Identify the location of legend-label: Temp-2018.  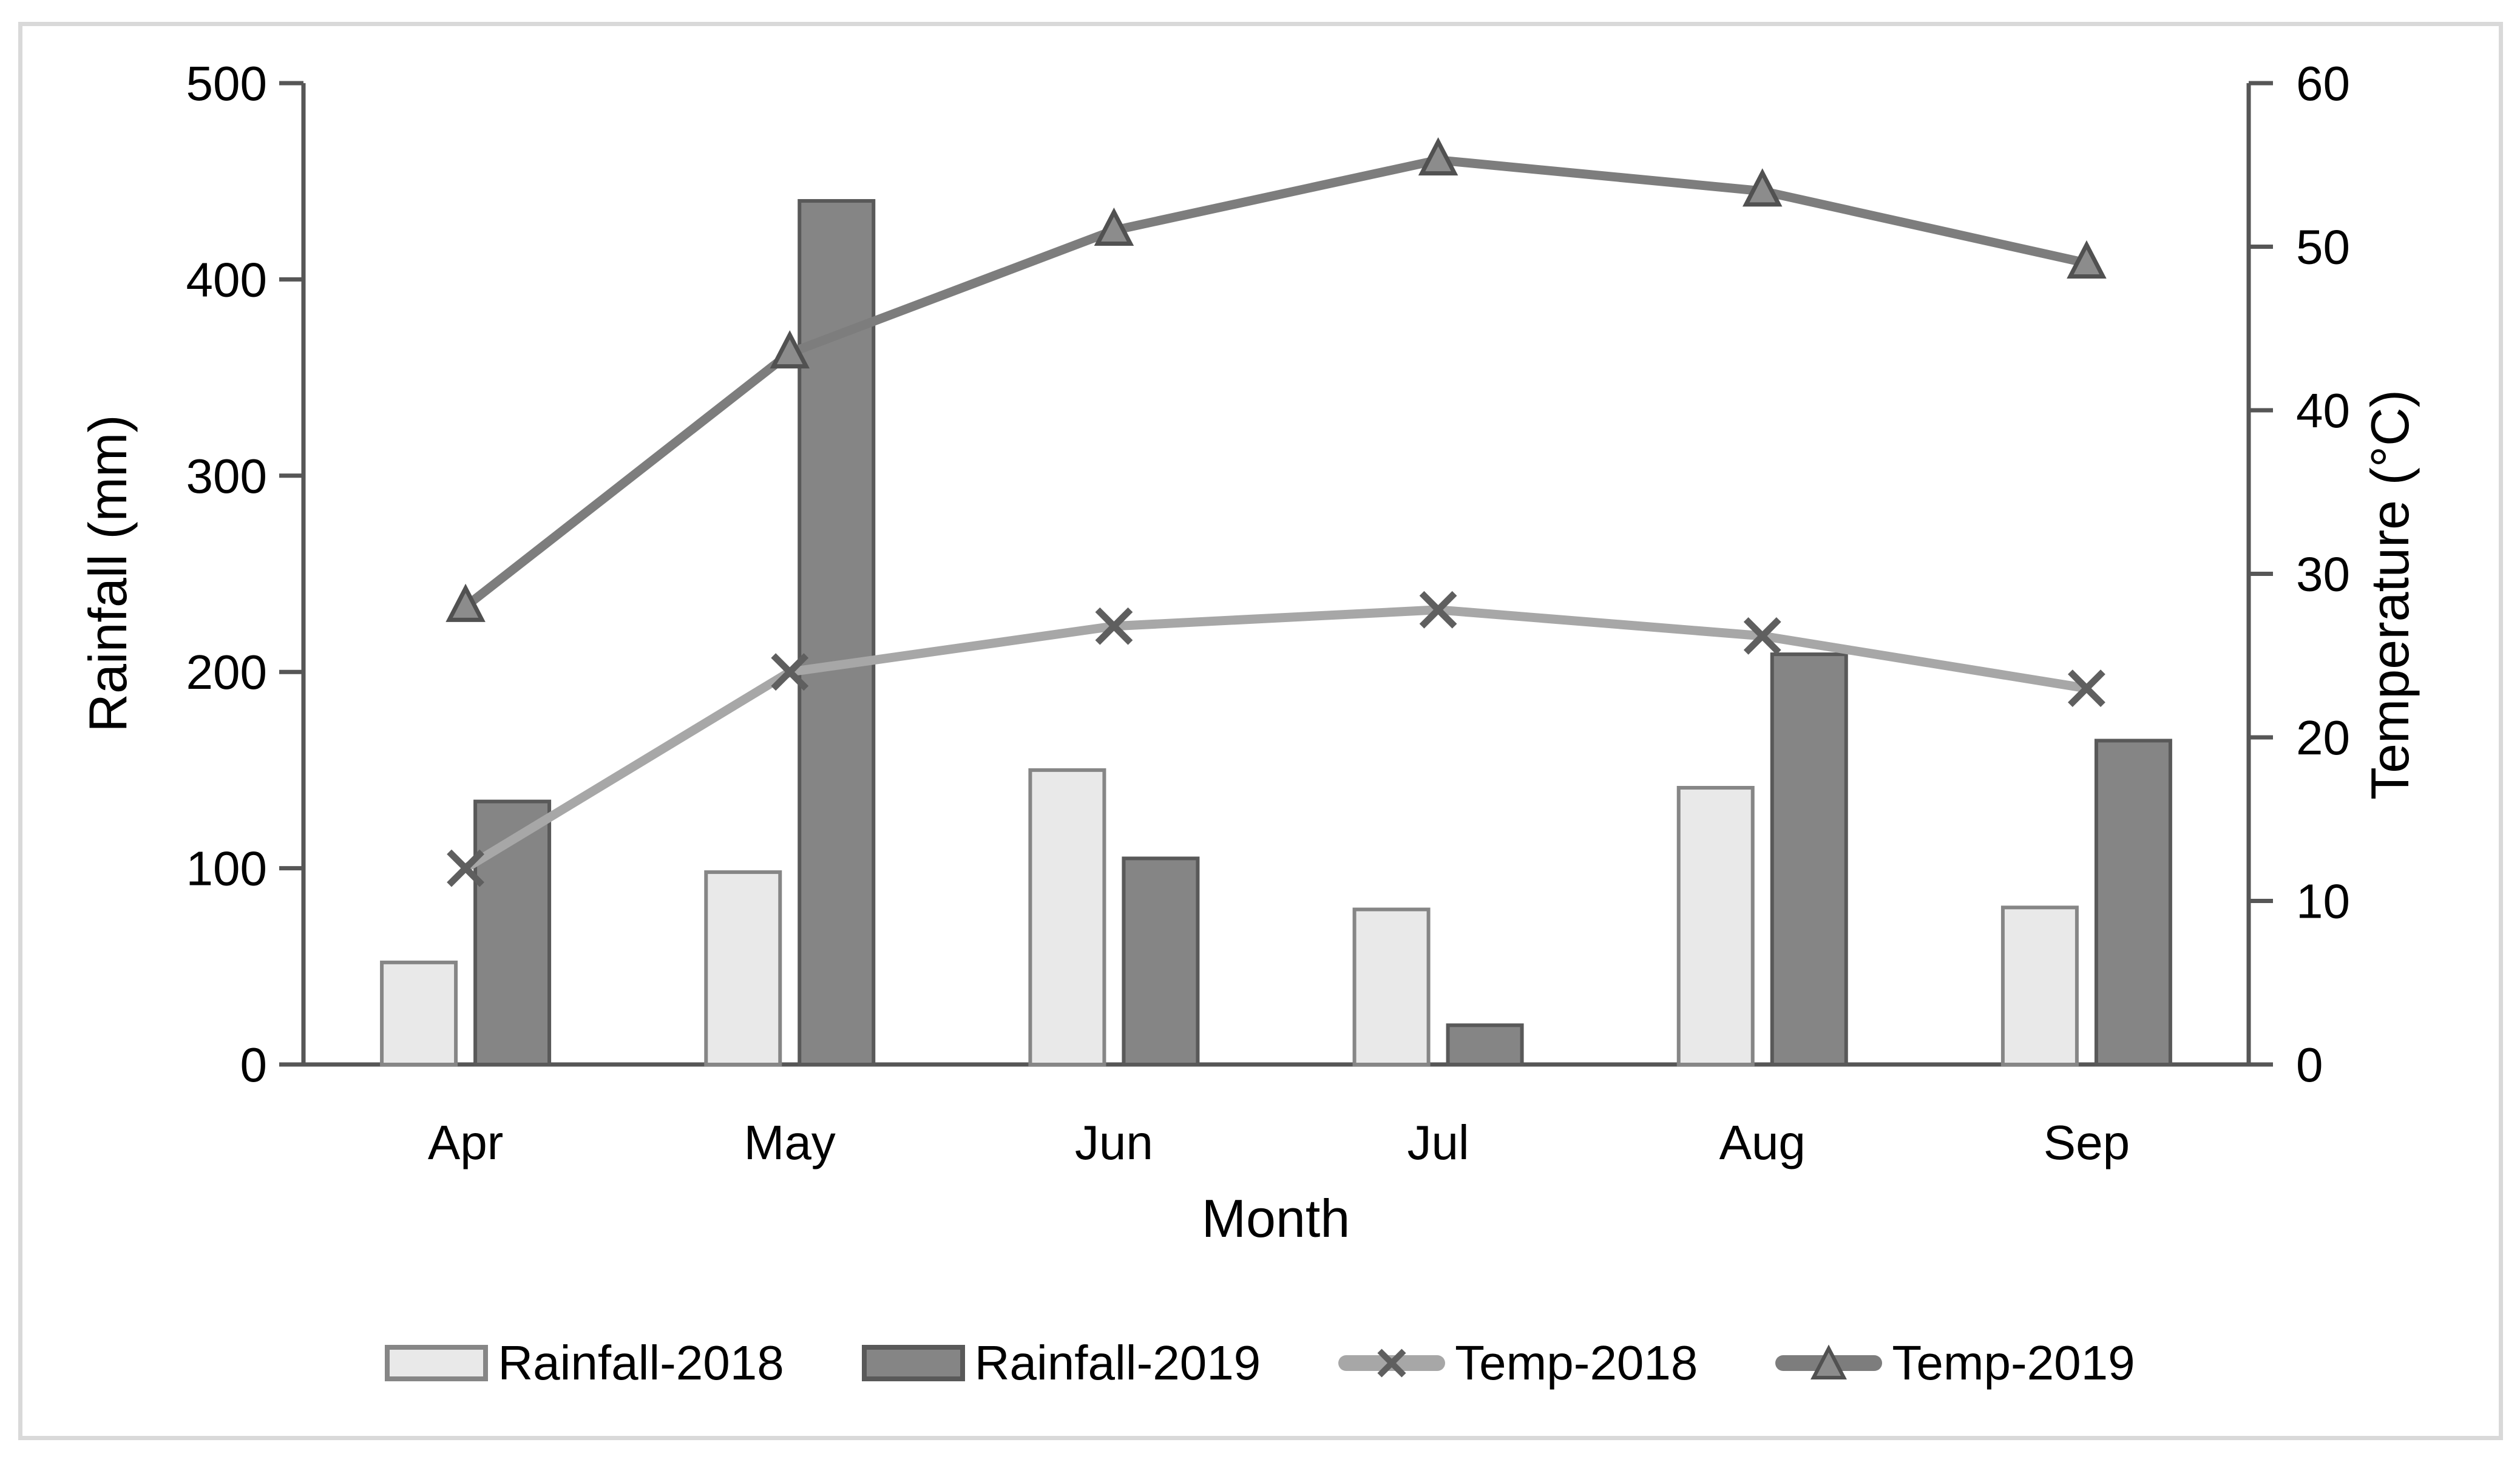
(1576, 1363).